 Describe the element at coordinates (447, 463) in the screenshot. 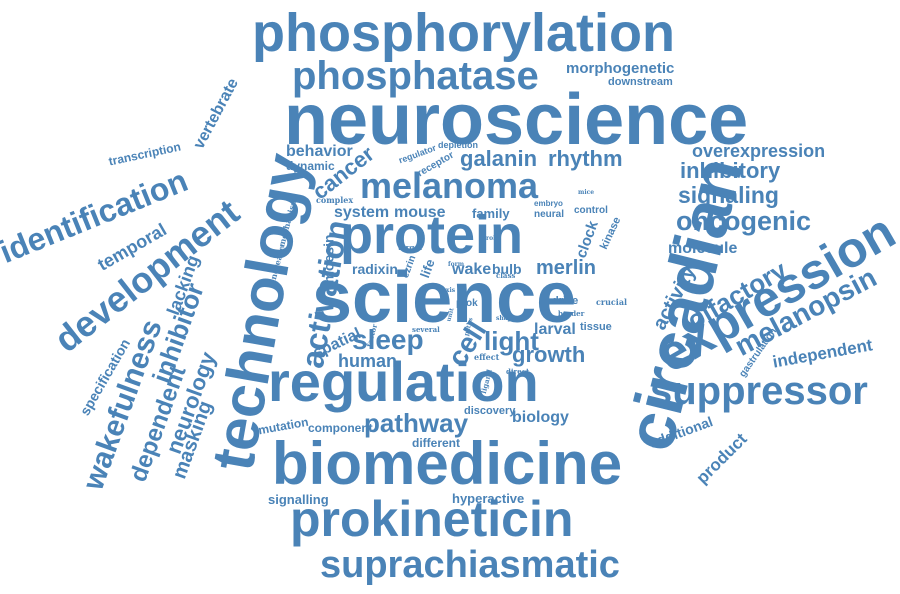

I see `word: biomedicine` at that location.